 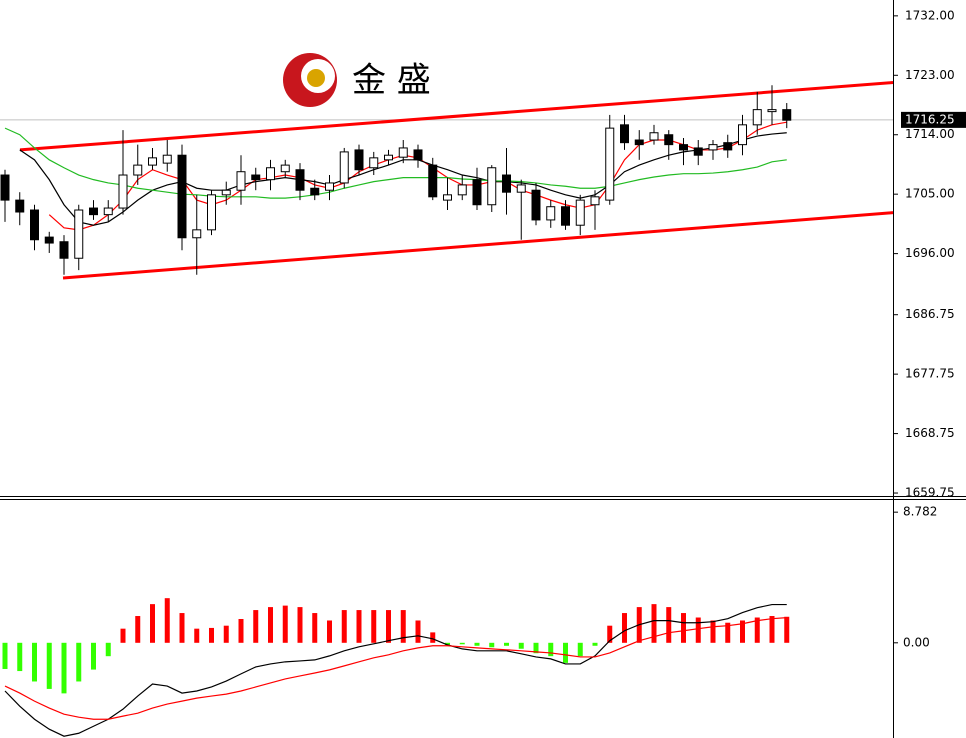 I want to click on logo-text: 金 盛, so click(x=391, y=81).